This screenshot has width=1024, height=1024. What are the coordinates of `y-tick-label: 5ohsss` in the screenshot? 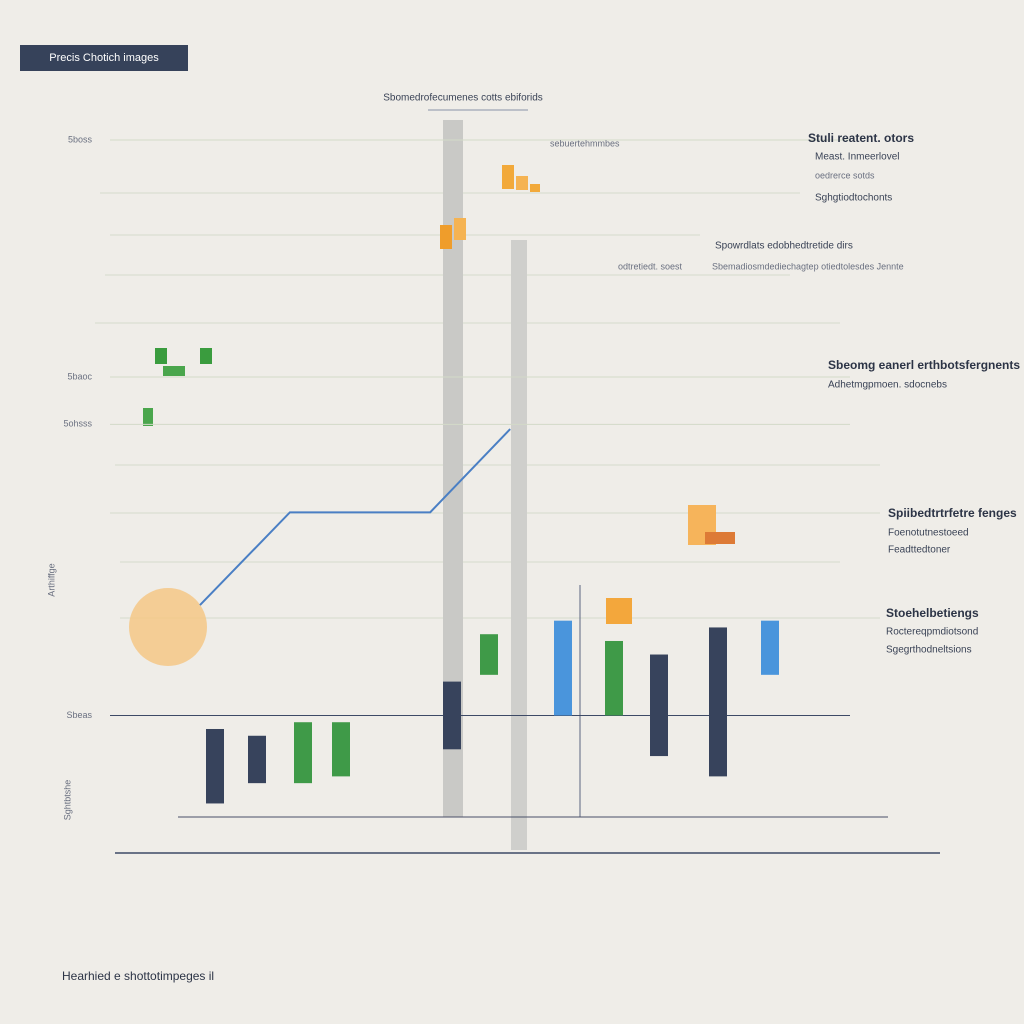 It's located at (77, 424).